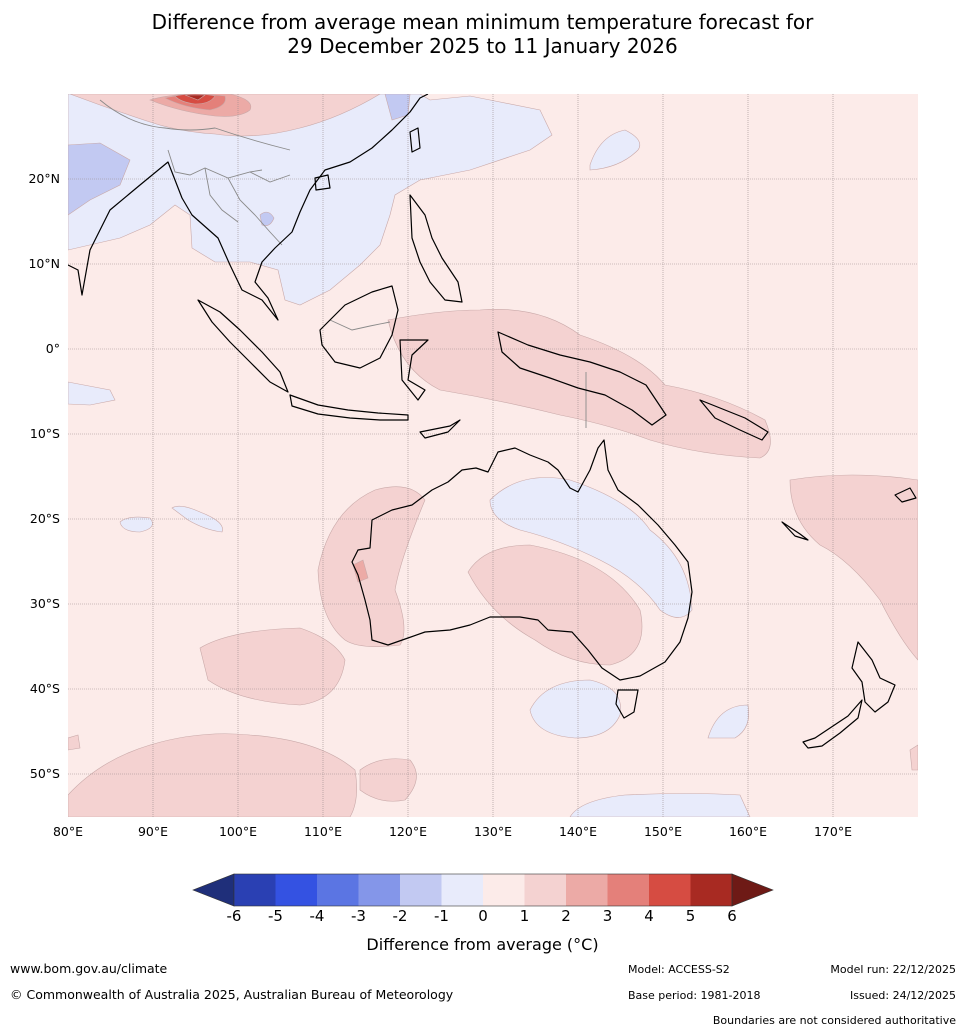  I want to click on colorbar-title: Difference from average (°C), so click(482, 944).